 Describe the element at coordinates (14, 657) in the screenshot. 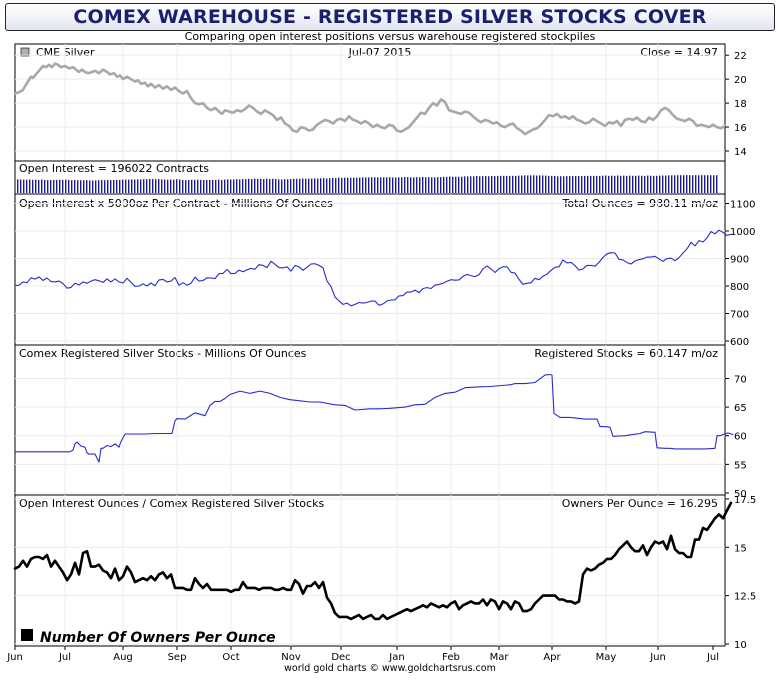

I see `x-tick-label: Jun` at that location.